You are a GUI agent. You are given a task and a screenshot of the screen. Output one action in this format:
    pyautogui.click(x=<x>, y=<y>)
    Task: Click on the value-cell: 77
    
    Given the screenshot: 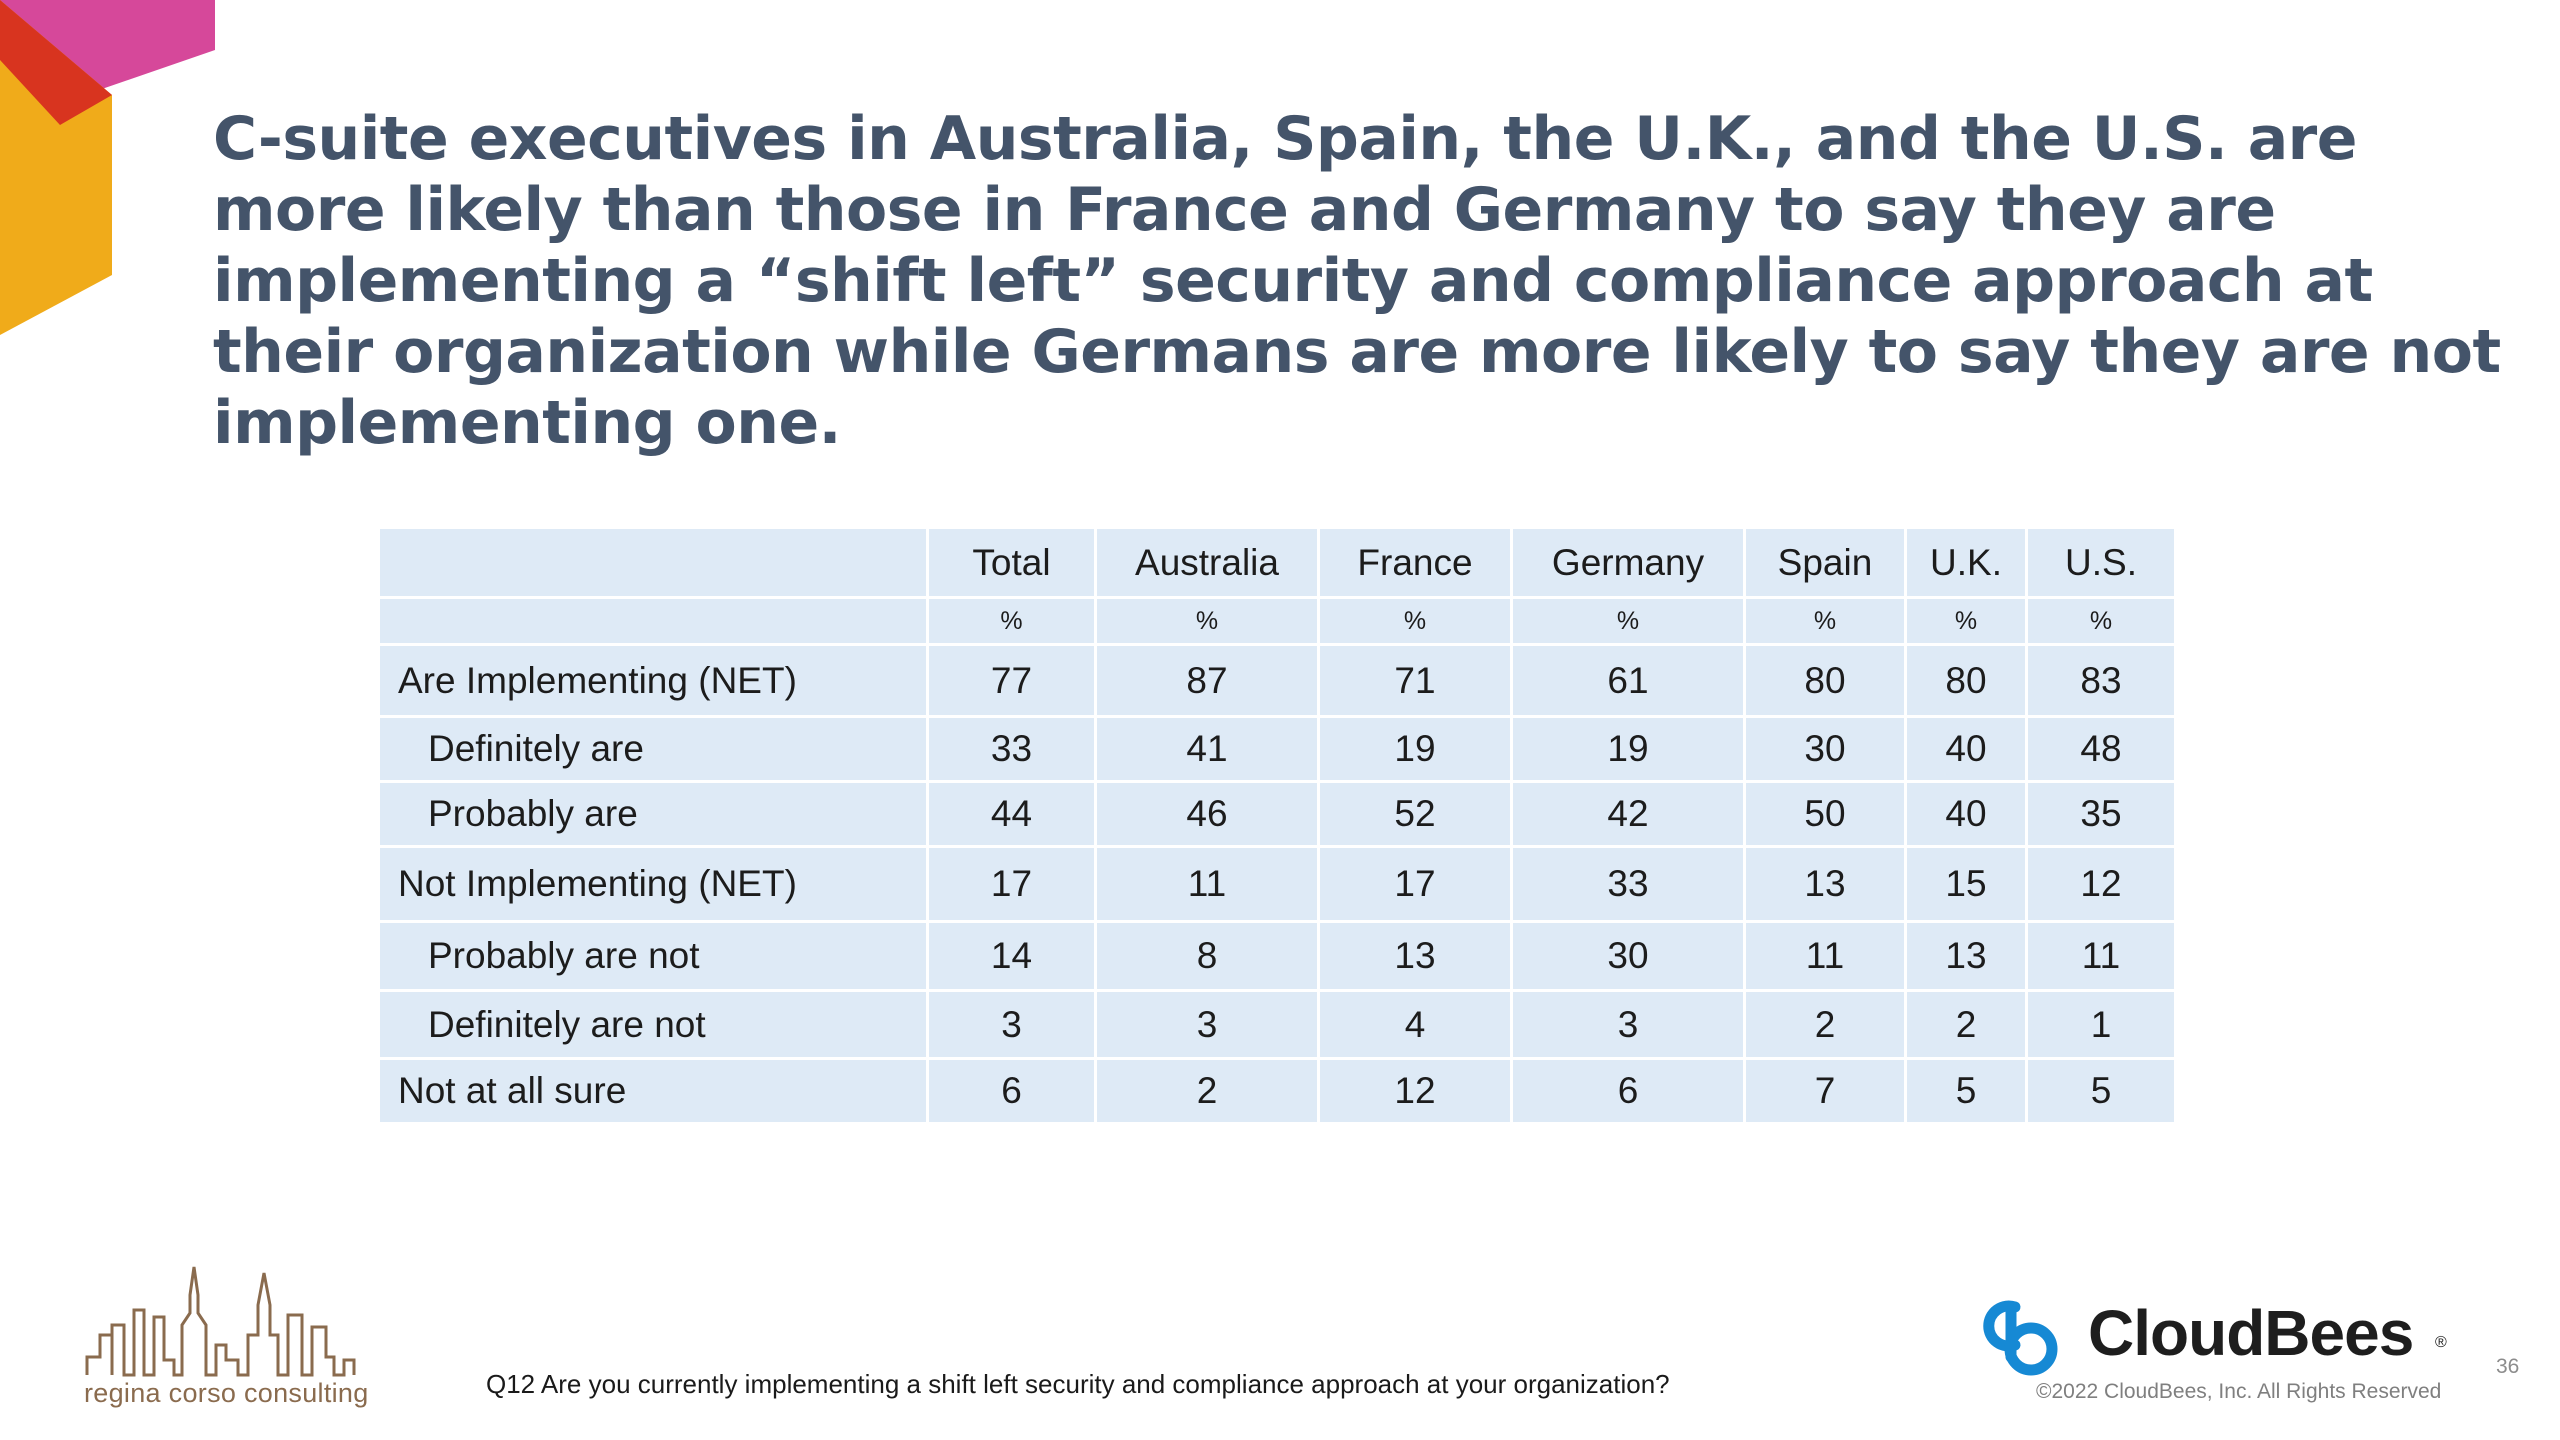 What is the action you would take?
    pyautogui.click(x=1011, y=680)
    